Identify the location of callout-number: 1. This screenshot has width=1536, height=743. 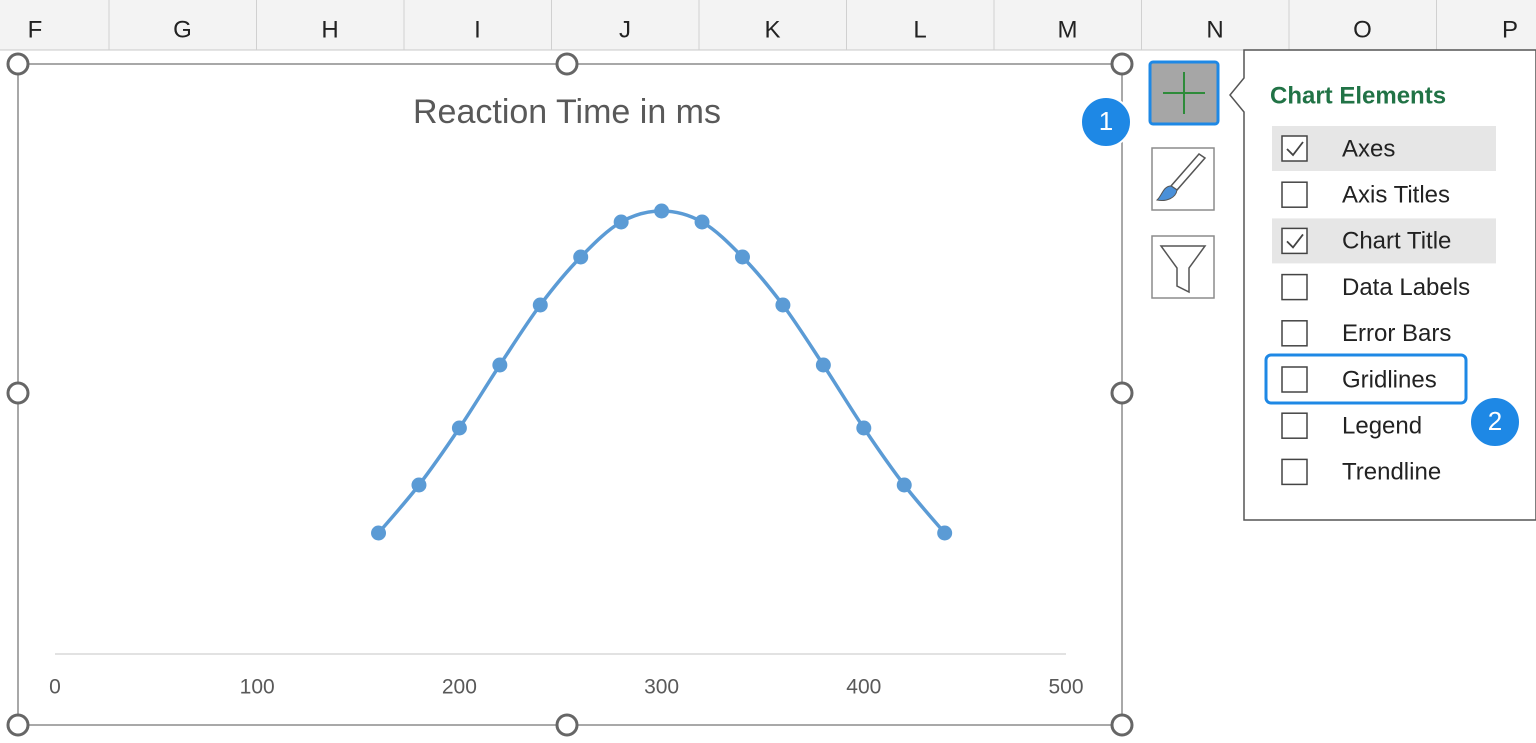
(1106, 121).